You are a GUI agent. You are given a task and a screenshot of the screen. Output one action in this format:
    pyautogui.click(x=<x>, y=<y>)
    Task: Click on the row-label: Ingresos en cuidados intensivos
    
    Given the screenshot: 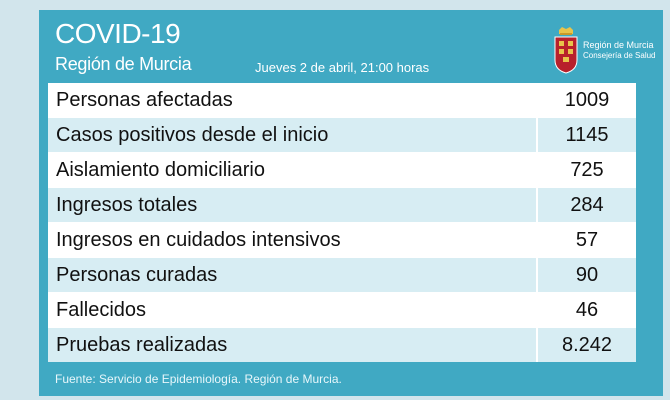 What is the action you would take?
    pyautogui.click(x=293, y=240)
    